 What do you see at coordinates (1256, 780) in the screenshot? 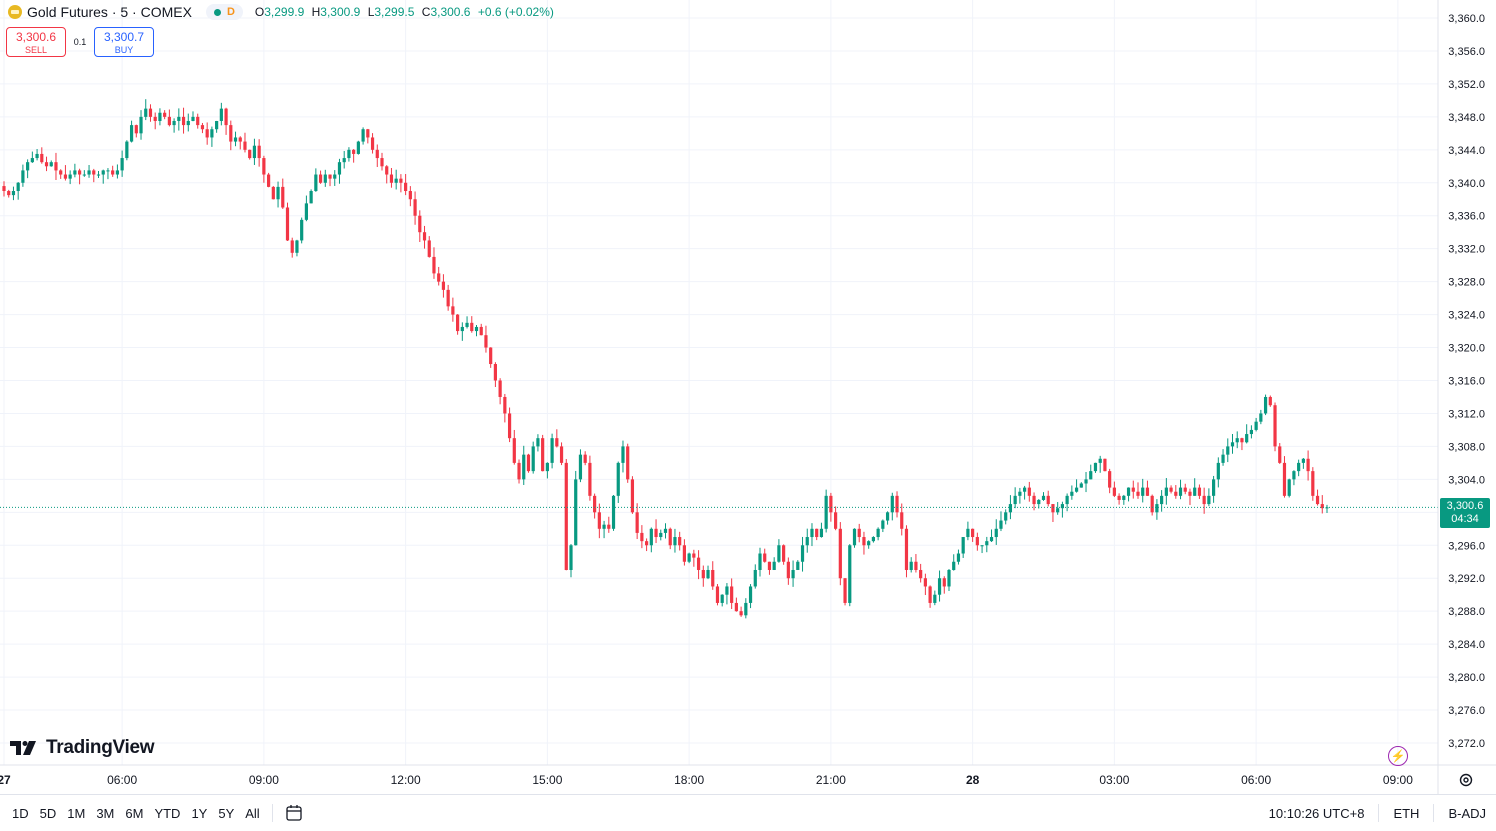
I see `time-tick-label: 06:00` at bounding box center [1256, 780].